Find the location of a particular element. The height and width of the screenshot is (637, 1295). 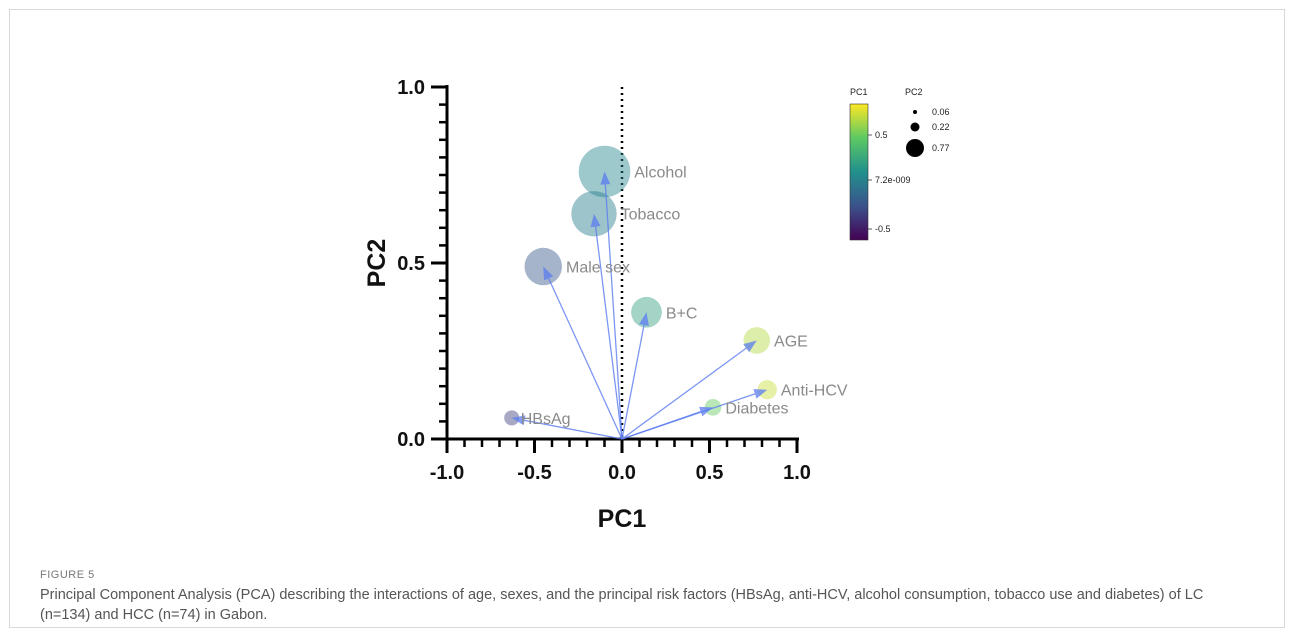

y-tick-label: 0.0 is located at coordinates (411, 440).